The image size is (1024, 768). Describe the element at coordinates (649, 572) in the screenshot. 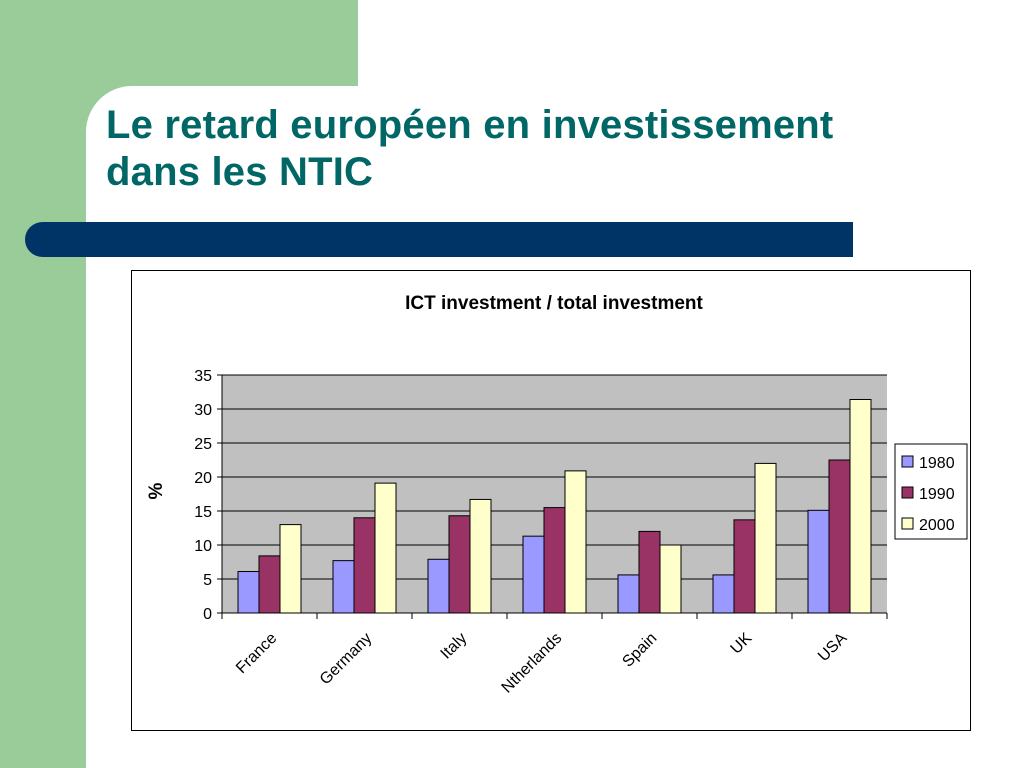

I see `bar-1990-spain` at that location.